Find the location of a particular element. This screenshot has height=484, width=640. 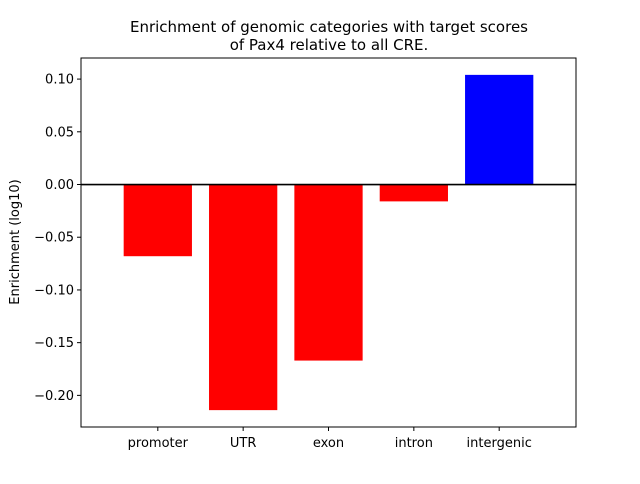

x-tick-label: intergenic is located at coordinates (499, 443).